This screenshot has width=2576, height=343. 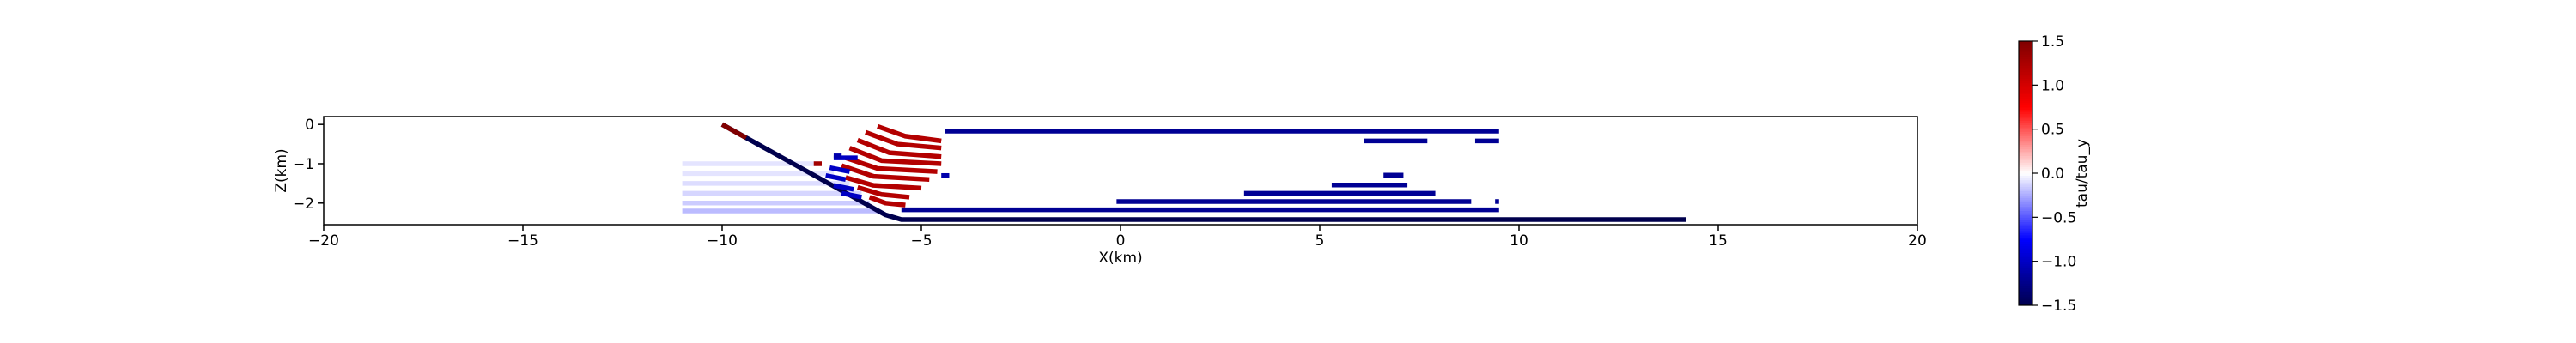 I want to click on colorbar-tick-label: 0.5, so click(x=2053, y=130).